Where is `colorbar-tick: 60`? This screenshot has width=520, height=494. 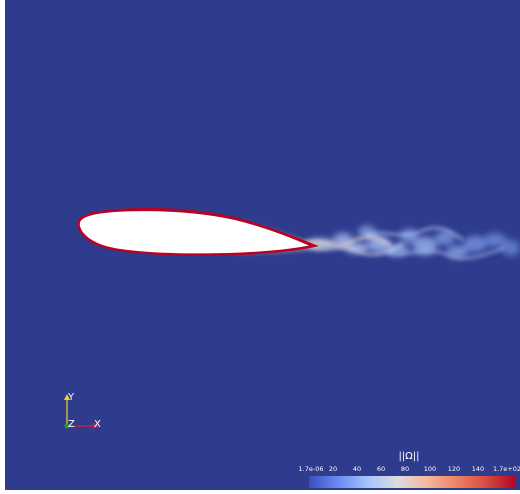
colorbar-tick: 60 is located at coordinates (381, 469).